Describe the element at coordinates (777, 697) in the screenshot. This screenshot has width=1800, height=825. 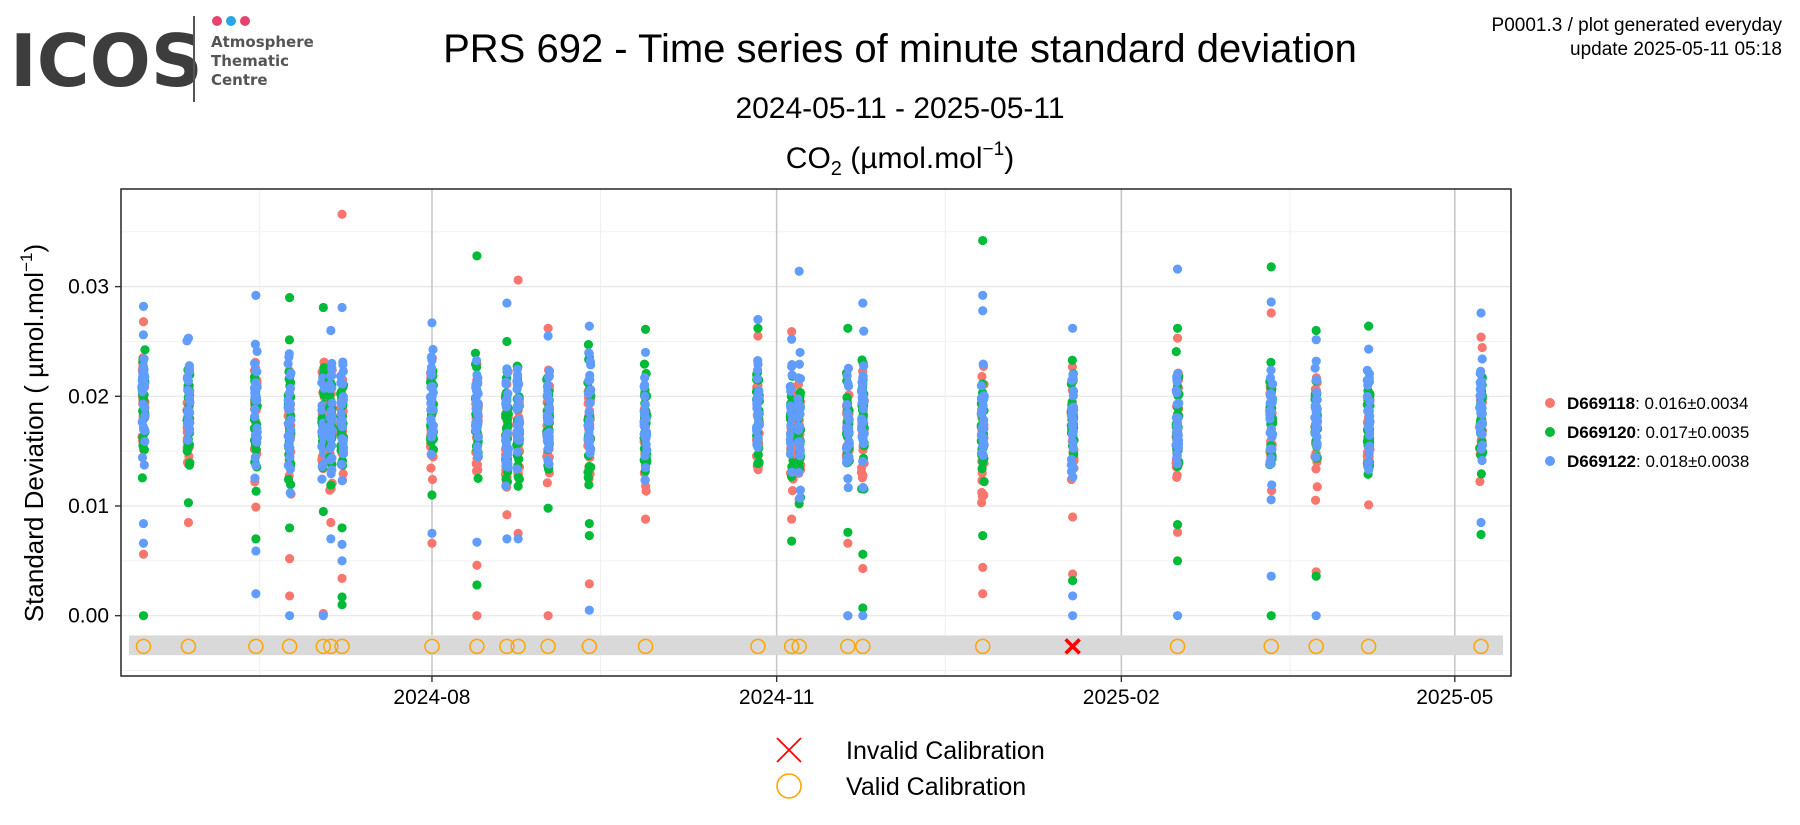
I see `x-tick-label: 2024-11` at that location.